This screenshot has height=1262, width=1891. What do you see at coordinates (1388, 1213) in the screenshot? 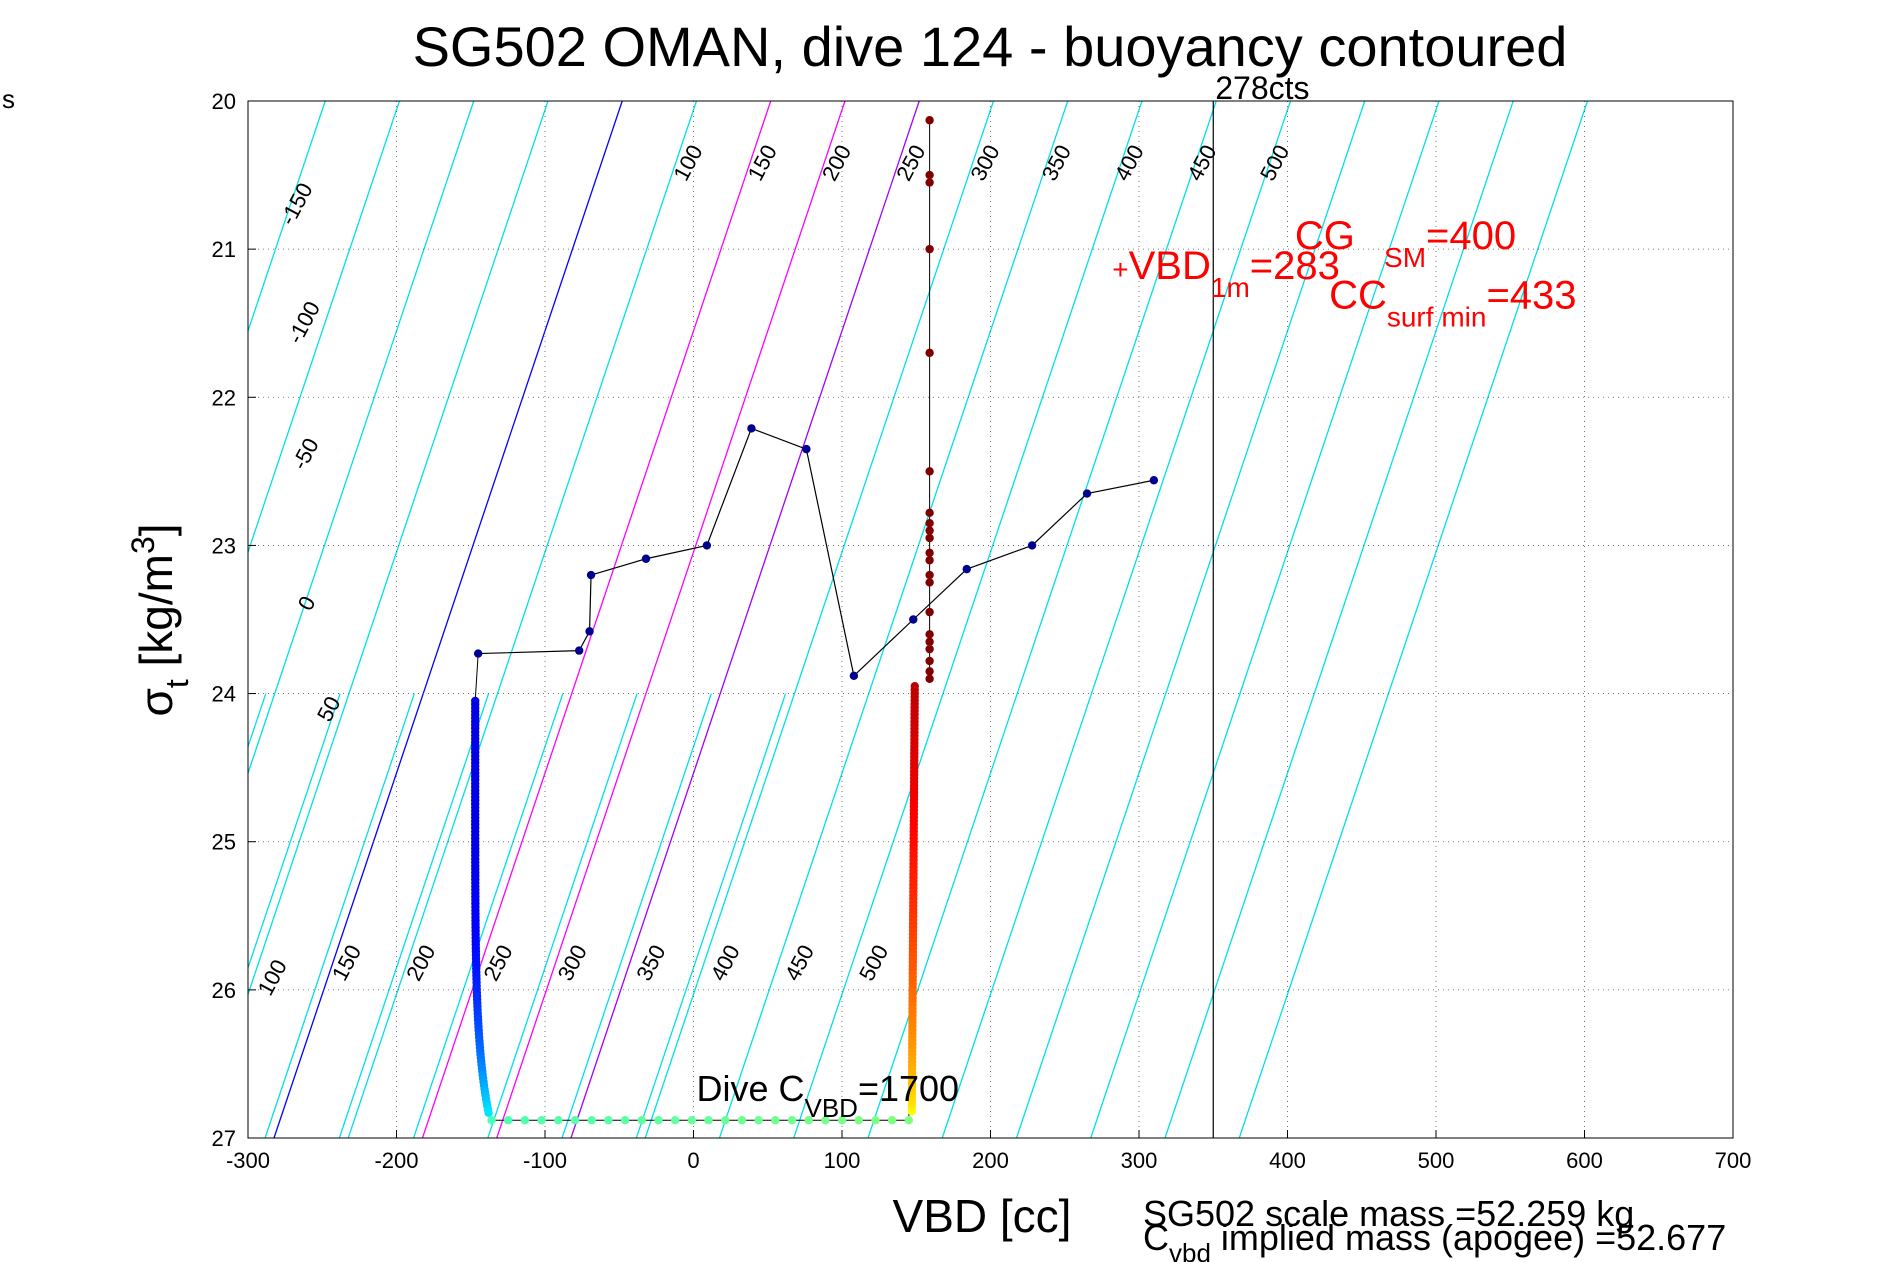
I see `scale-mass-text: SG502 scale mass =52.259 kg` at bounding box center [1388, 1213].